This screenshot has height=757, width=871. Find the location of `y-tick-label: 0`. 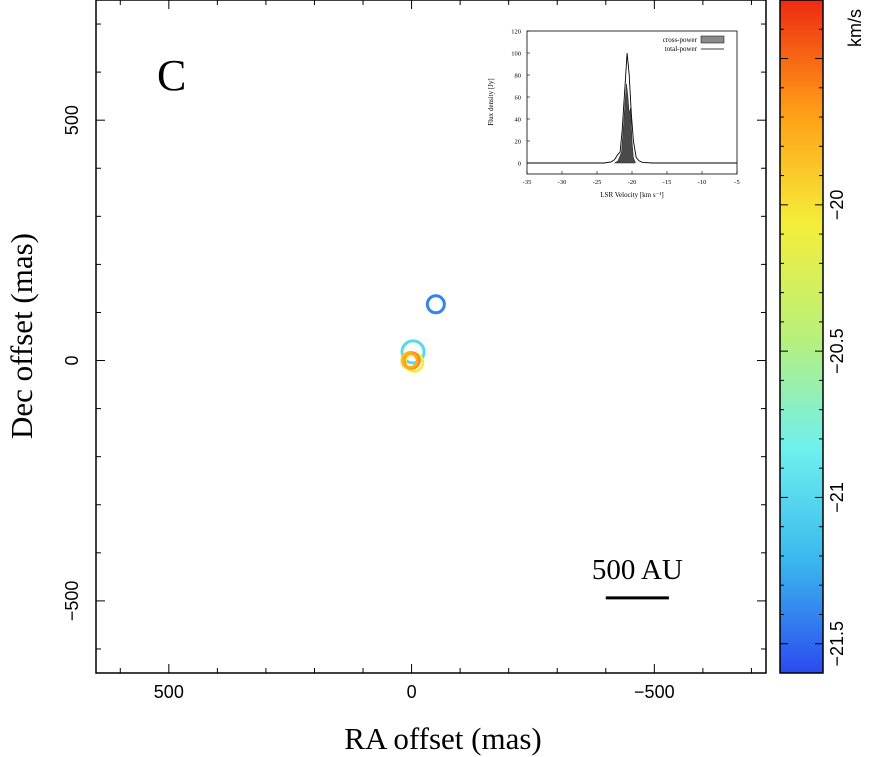

y-tick-label: 0 is located at coordinates (72, 361).